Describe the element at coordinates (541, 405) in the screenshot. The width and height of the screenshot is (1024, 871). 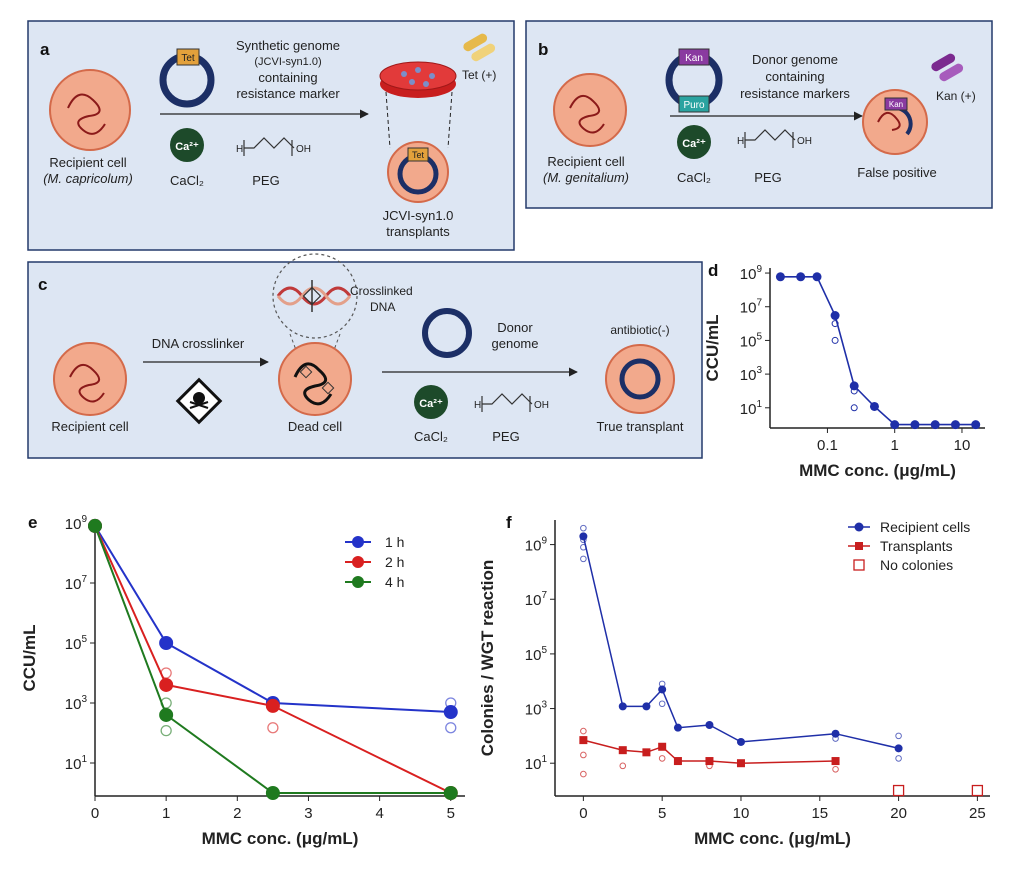
I see `peg-oh-c: OH` at that location.